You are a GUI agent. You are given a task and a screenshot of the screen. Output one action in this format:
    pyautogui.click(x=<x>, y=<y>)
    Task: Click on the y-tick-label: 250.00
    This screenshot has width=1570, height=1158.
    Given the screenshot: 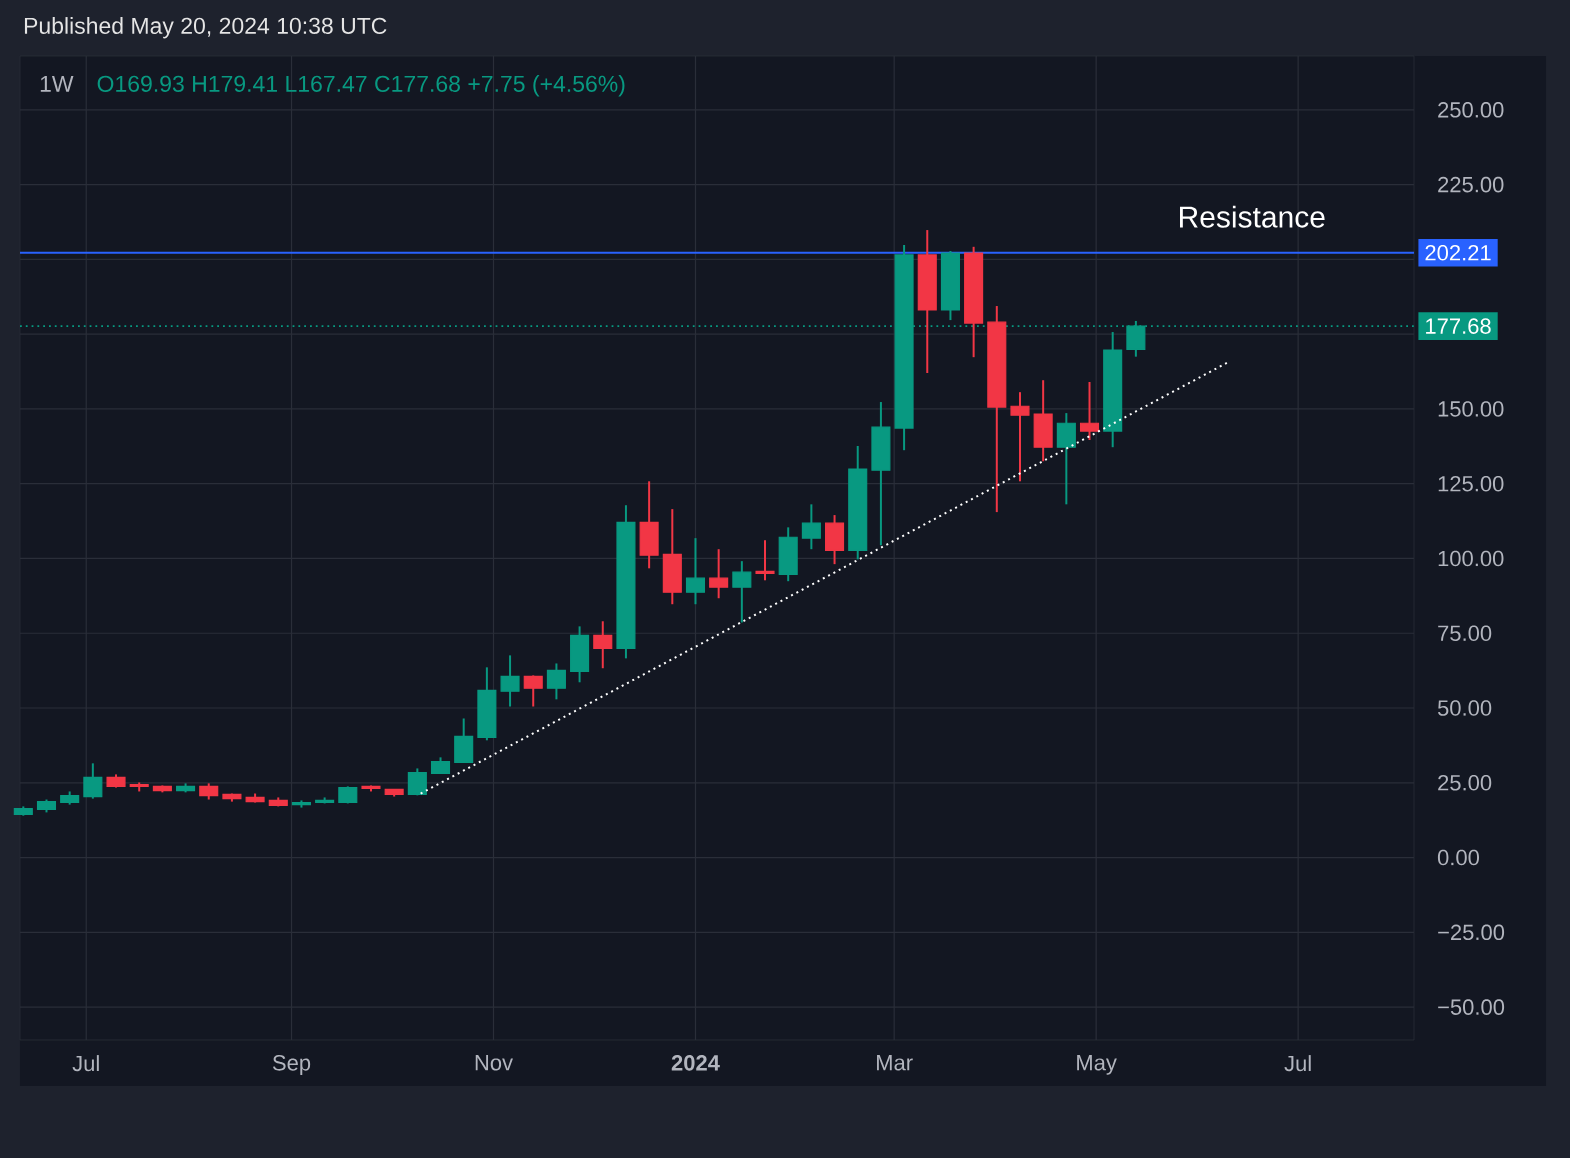 What is the action you would take?
    pyautogui.click(x=1471, y=110)
    